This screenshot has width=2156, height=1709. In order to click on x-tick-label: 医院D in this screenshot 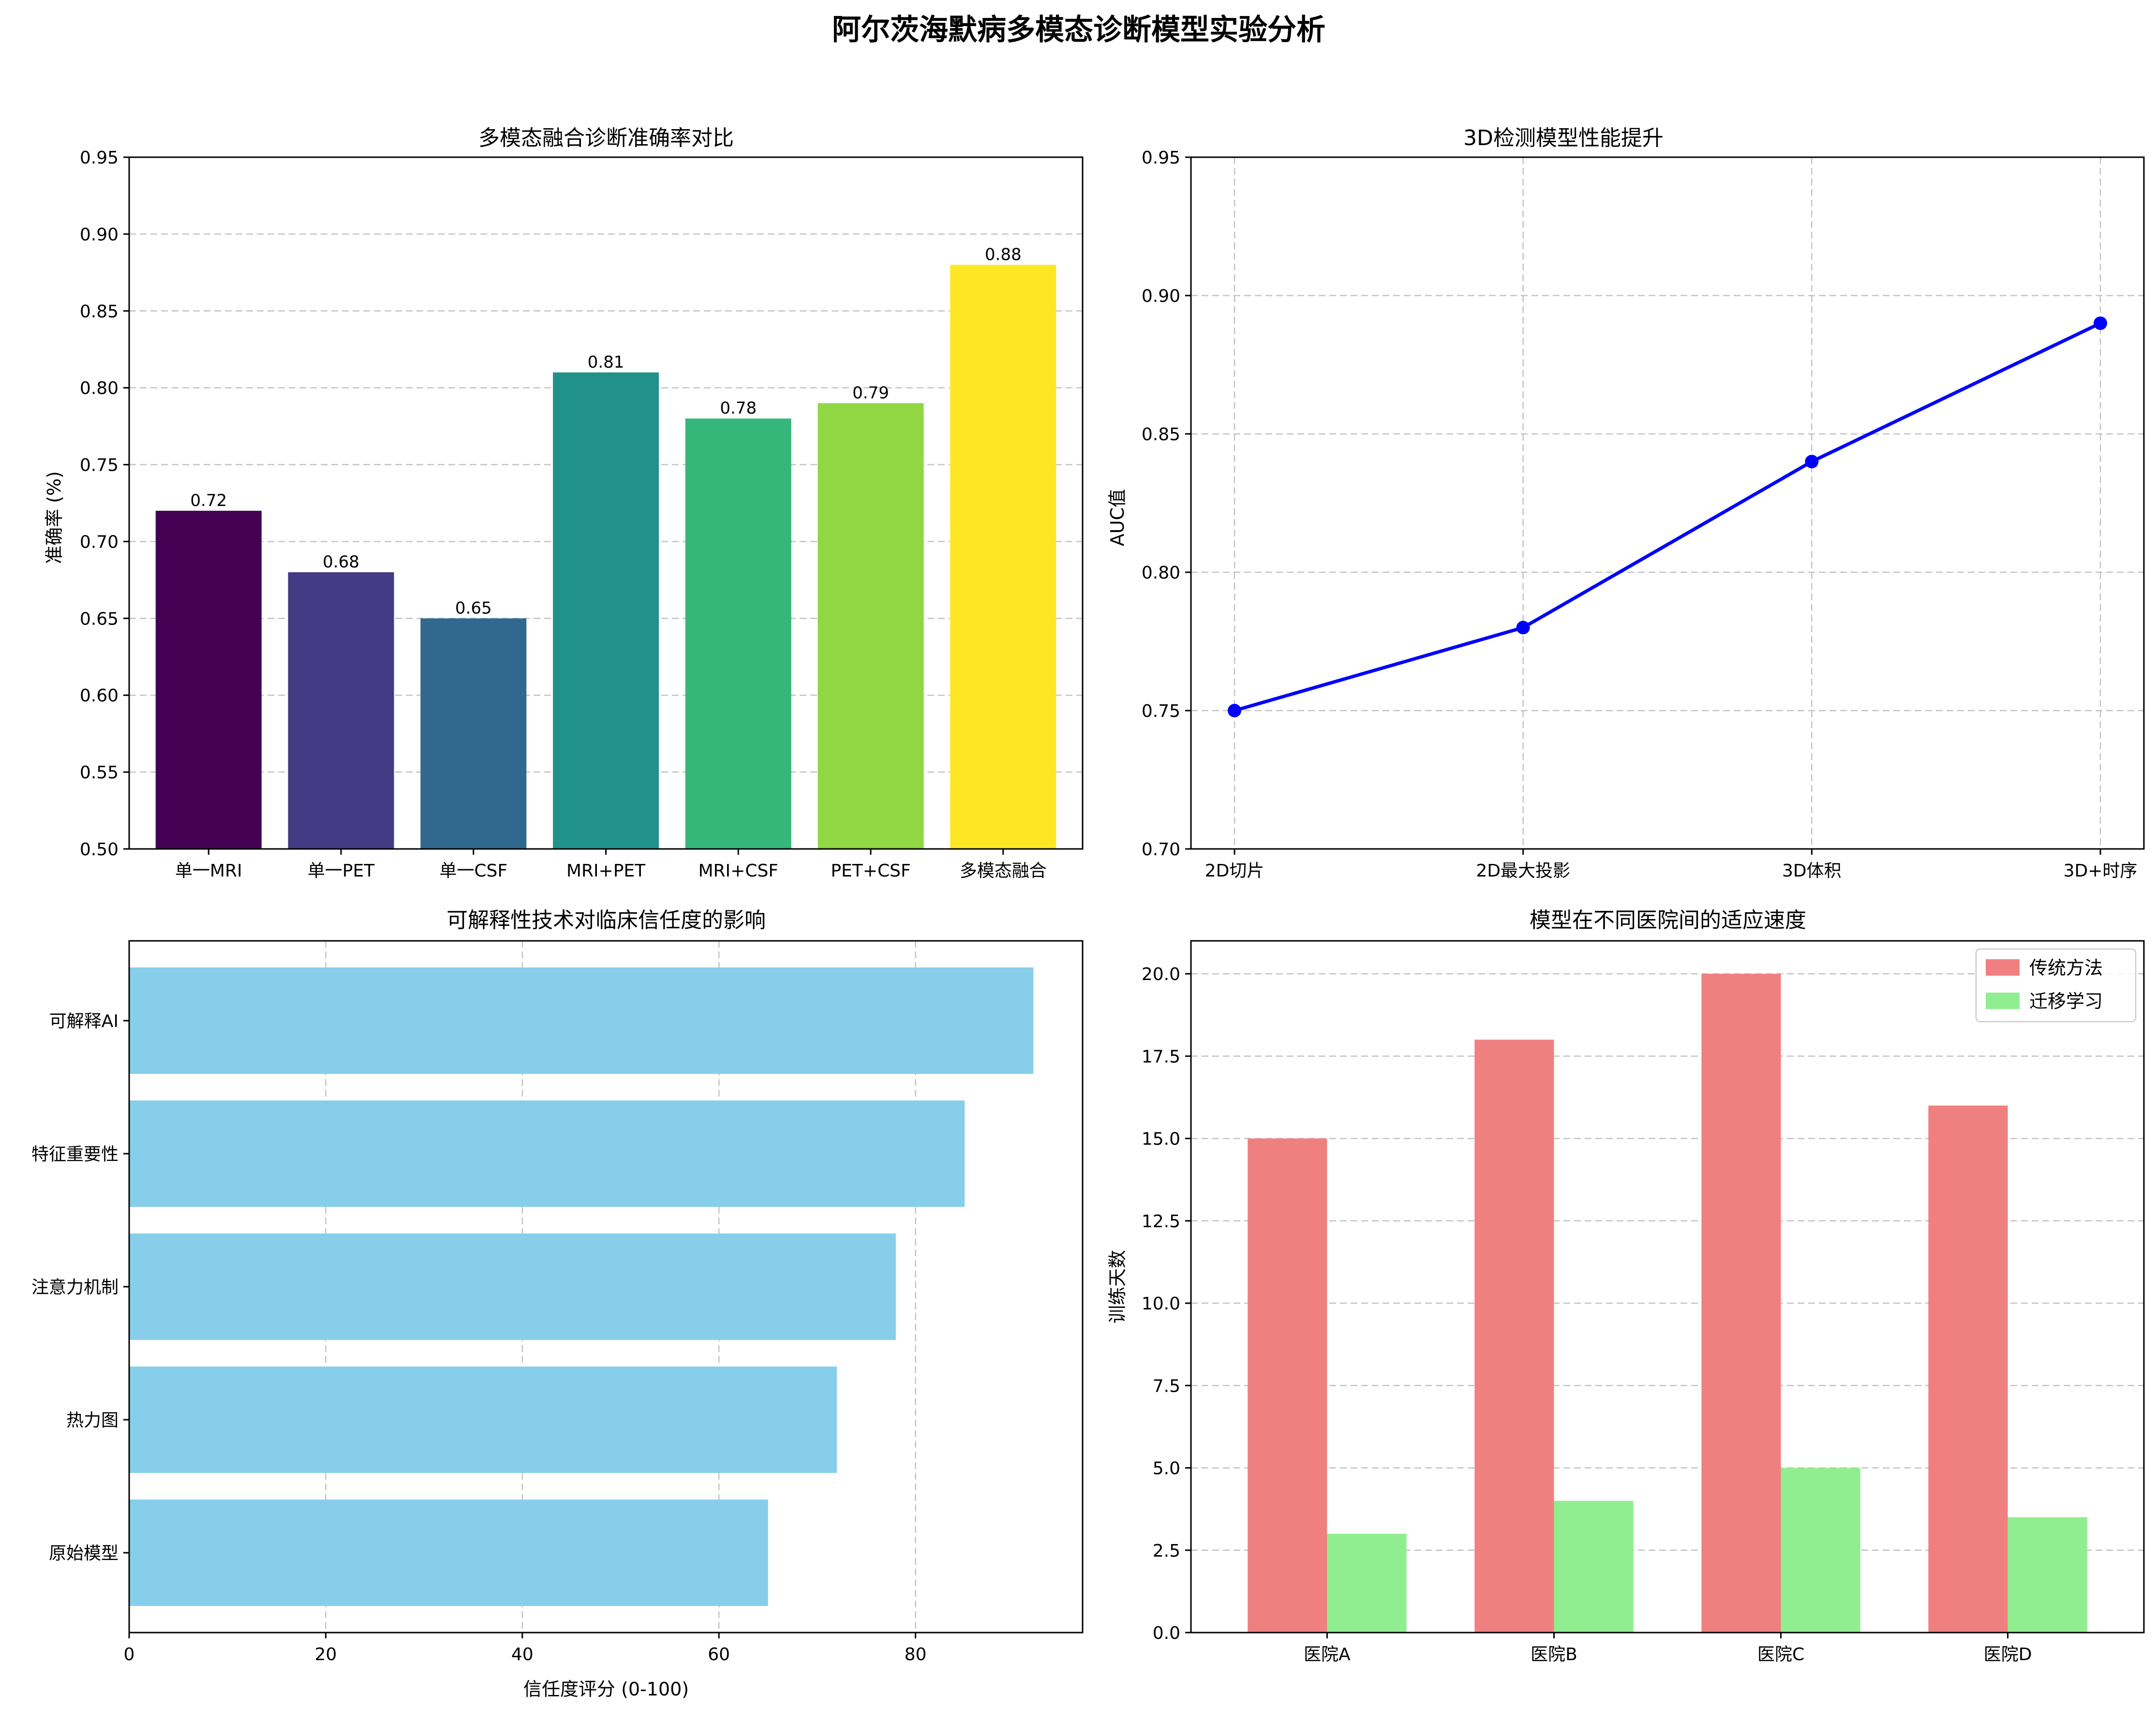, I will do `click(2008, 1654)`.